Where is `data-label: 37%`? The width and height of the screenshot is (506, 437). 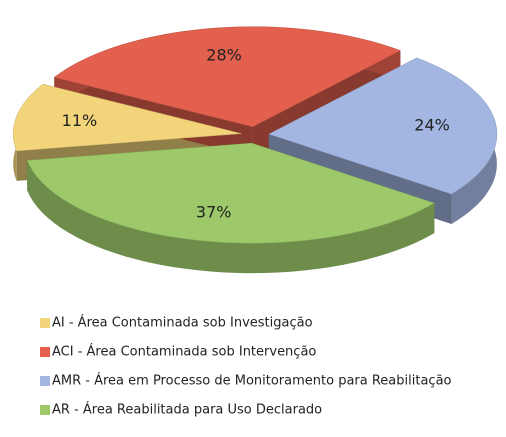
data-label: 37% is located at coordinates (214, 212).